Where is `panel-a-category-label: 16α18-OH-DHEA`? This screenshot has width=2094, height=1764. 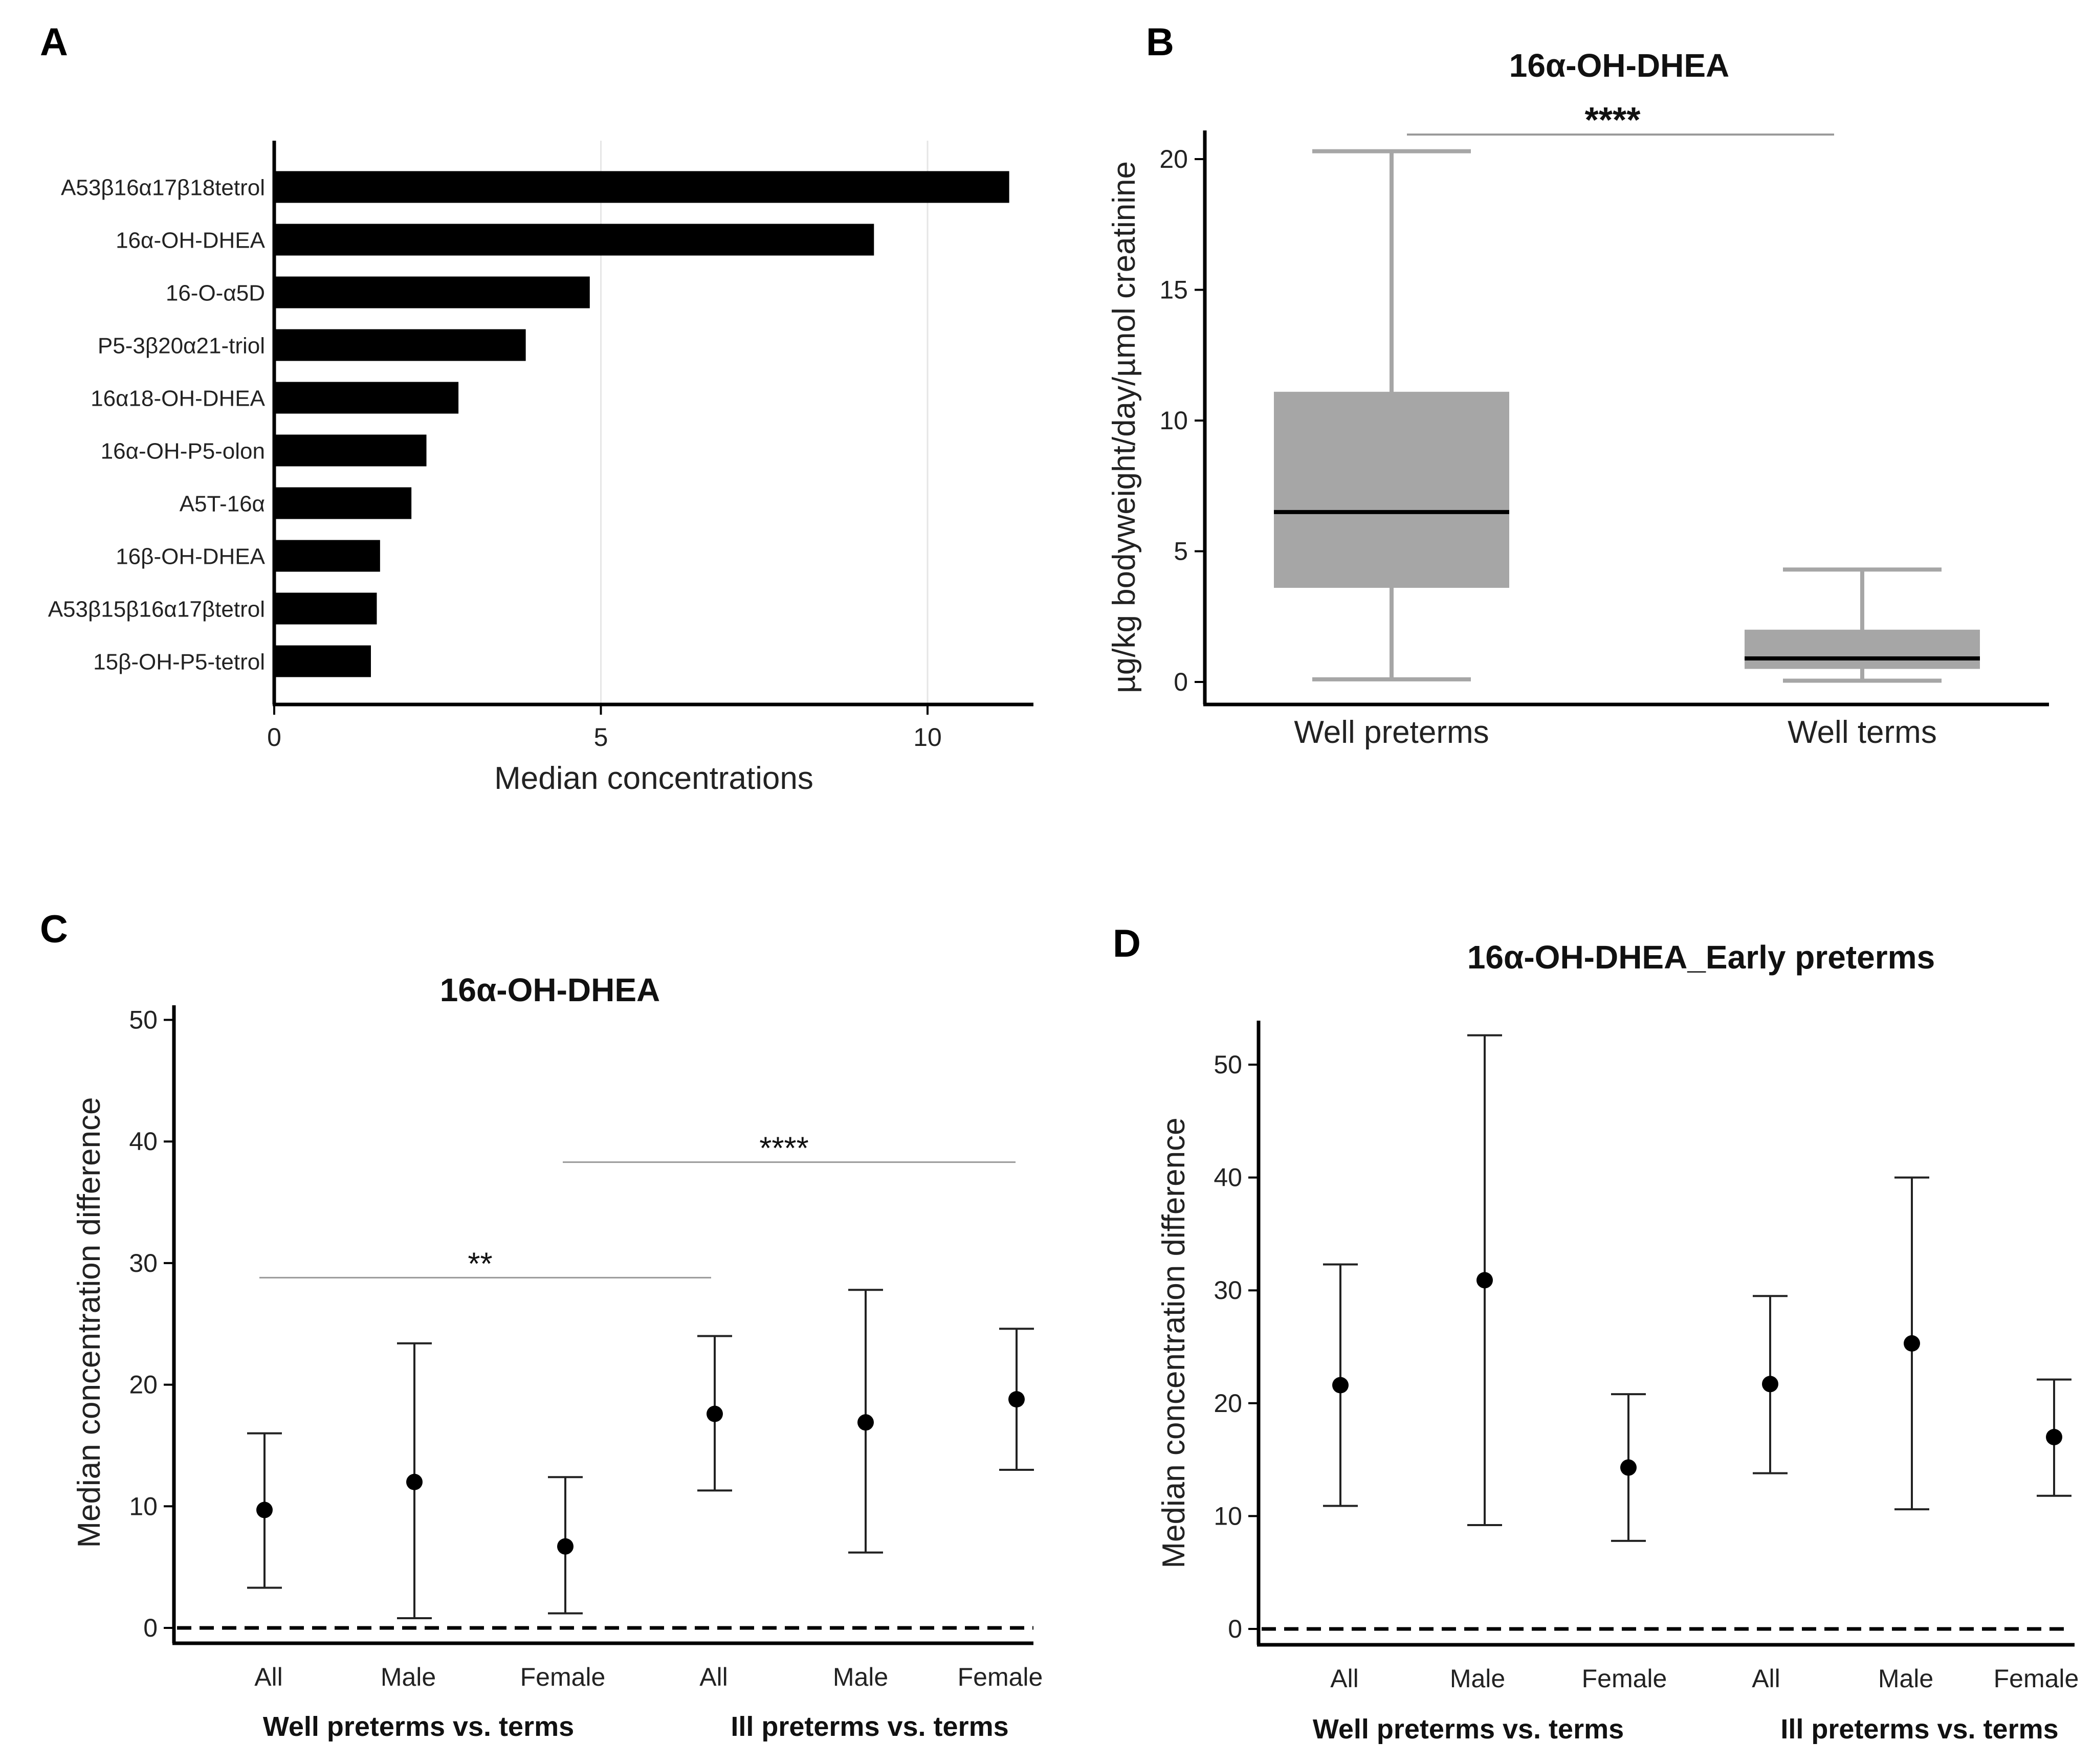
panel-a-category-label: 16α18-OH-DHEA is located at coordinates (178, 398).